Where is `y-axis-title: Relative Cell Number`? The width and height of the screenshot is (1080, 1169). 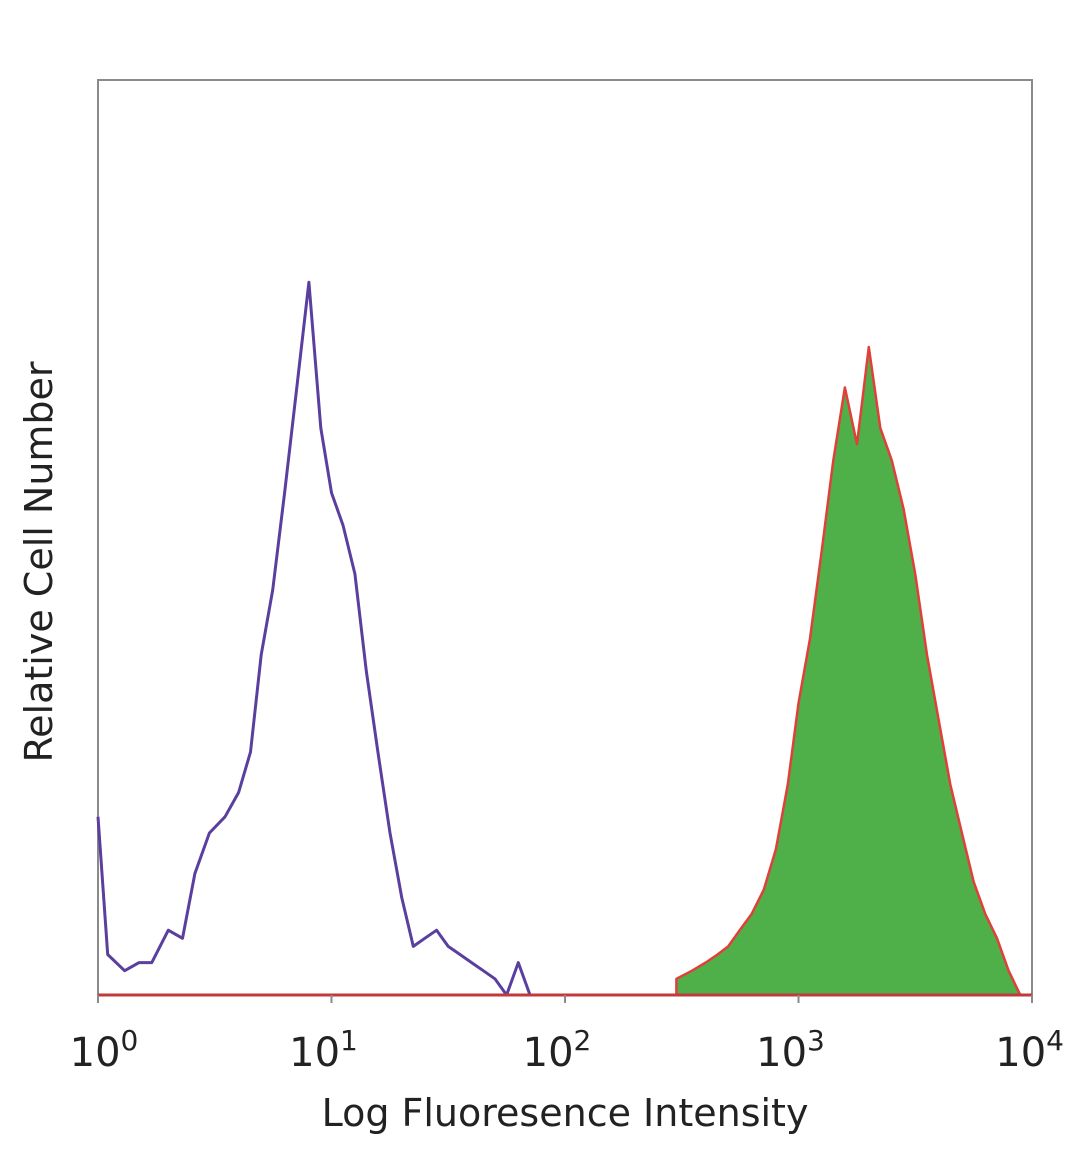 y-axis-title: Relative Cell Number is located at coordinates (39, 561).